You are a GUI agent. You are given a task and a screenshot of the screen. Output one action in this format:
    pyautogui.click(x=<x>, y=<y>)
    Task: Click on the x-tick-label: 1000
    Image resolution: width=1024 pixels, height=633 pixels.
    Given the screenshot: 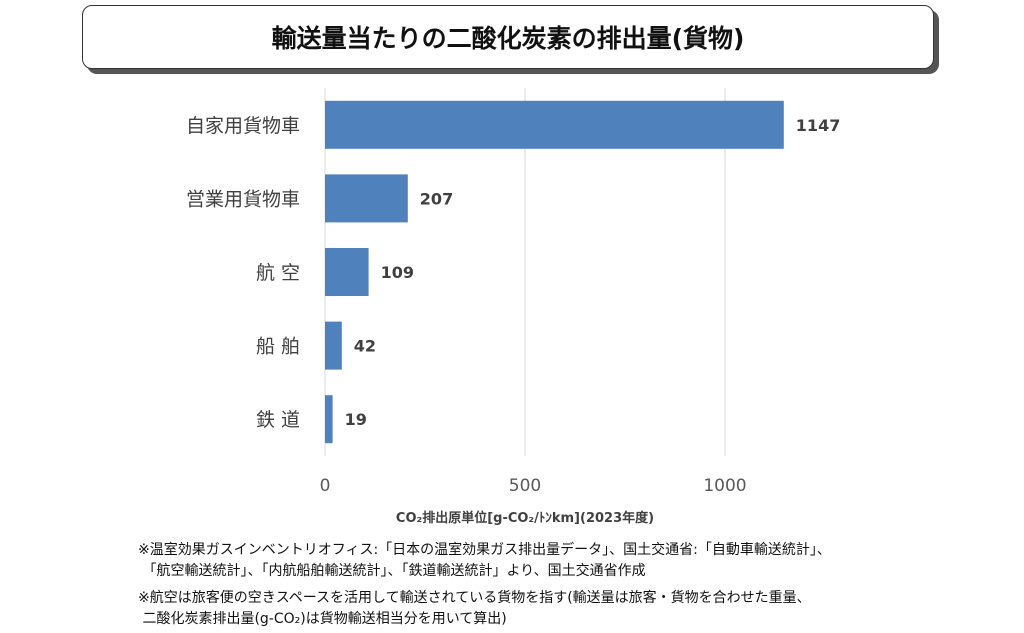 What is the action you would take?
    pyautogui.click(x=724, y=486)
    